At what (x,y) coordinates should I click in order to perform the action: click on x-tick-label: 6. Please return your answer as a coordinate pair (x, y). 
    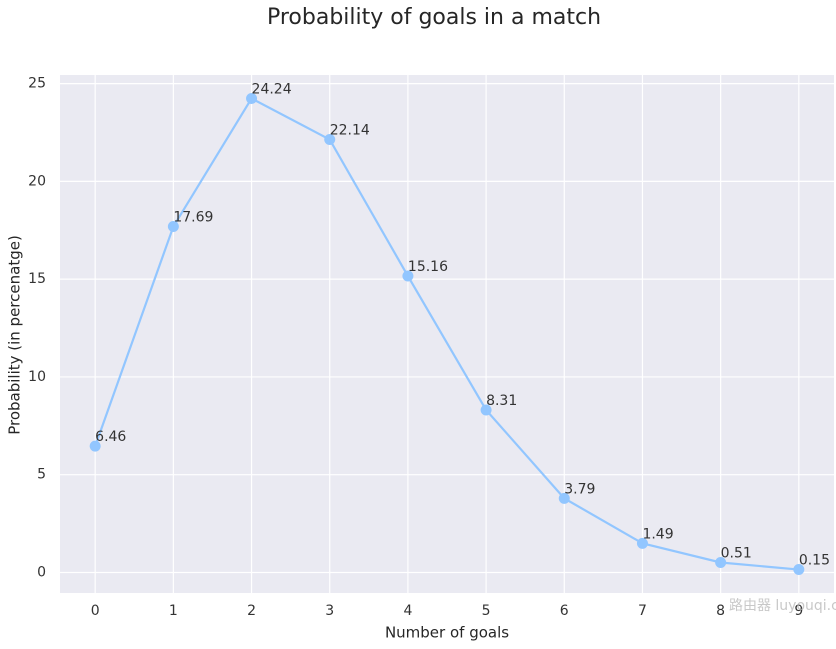
    Looking at the image, I should click on (564, 611).